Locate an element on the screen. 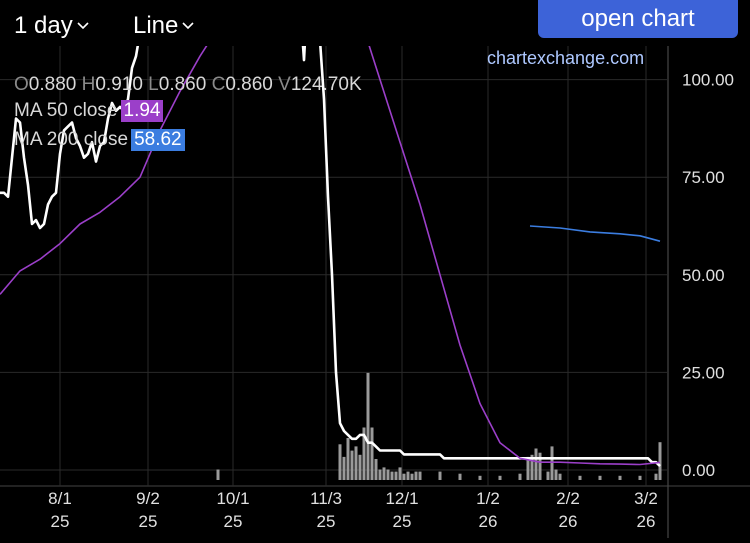 The width and height of the screenshot is (750, 543). ma50-value: 1.94 is located at coordinates (142, 111).